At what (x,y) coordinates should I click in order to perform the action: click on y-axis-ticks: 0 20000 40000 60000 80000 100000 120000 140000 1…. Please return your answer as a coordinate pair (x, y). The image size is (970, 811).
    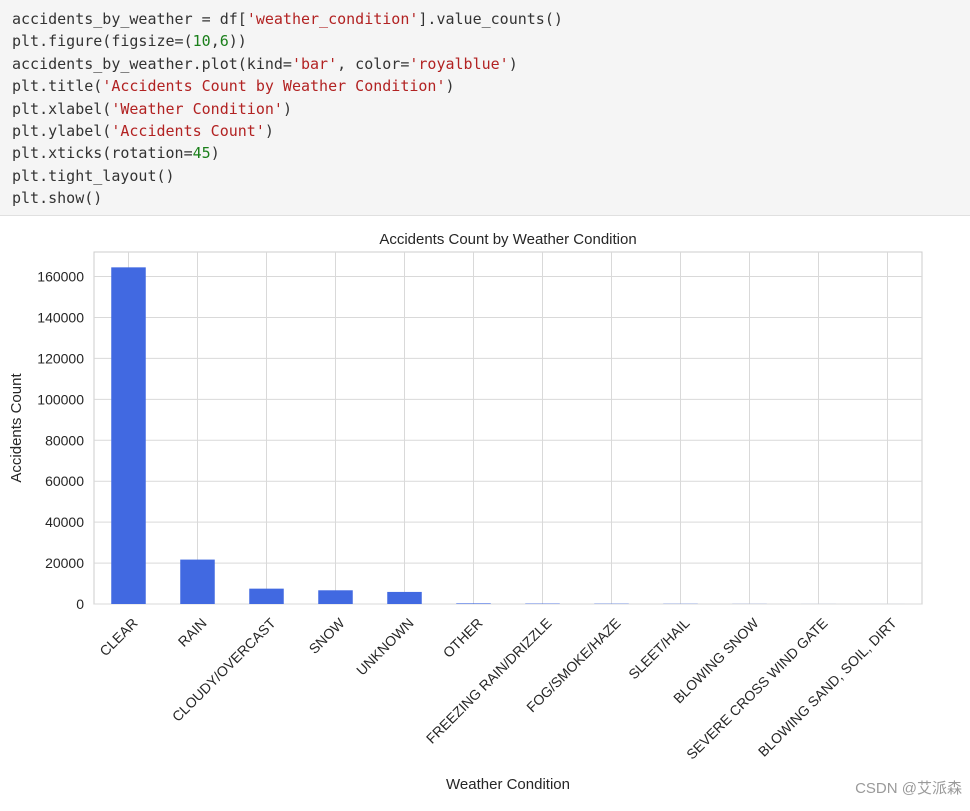
    Looking at the image, I should click on (60, 440).